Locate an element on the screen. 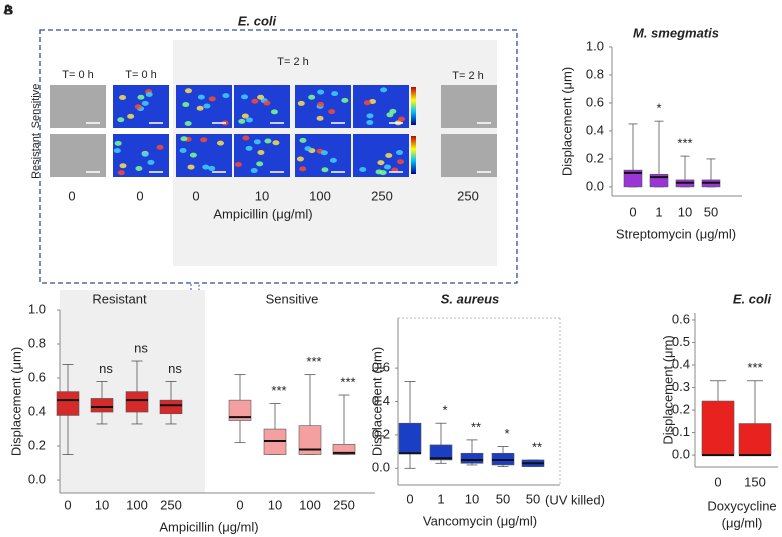 Image resolution: width=782 pixels, height=537 pixels. x-tick-label: 100 is located at coordinates (137, 504).